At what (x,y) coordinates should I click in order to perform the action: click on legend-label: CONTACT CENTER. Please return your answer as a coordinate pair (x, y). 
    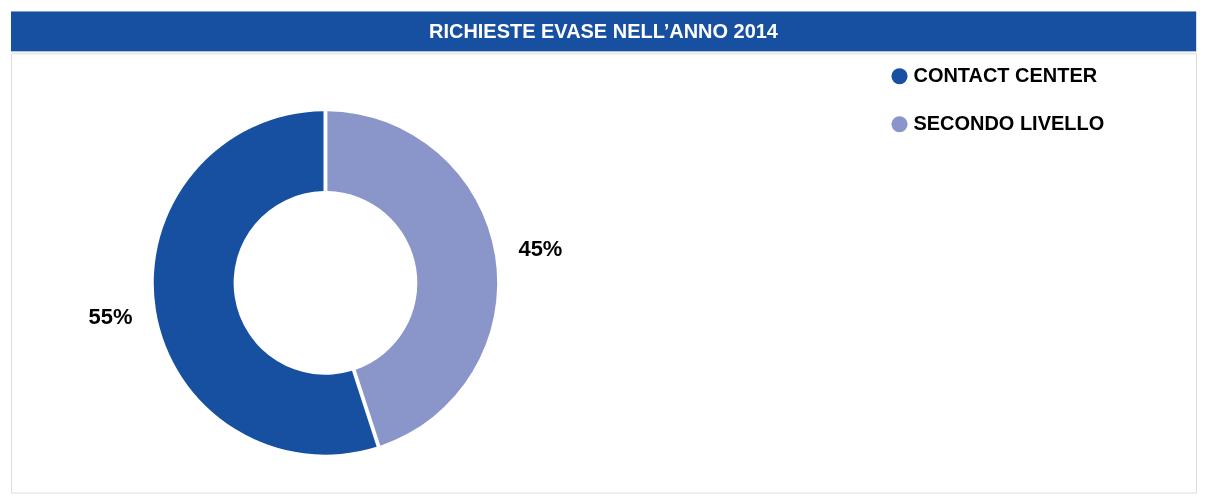
    Looking at the image, I should click on (1005, 75).